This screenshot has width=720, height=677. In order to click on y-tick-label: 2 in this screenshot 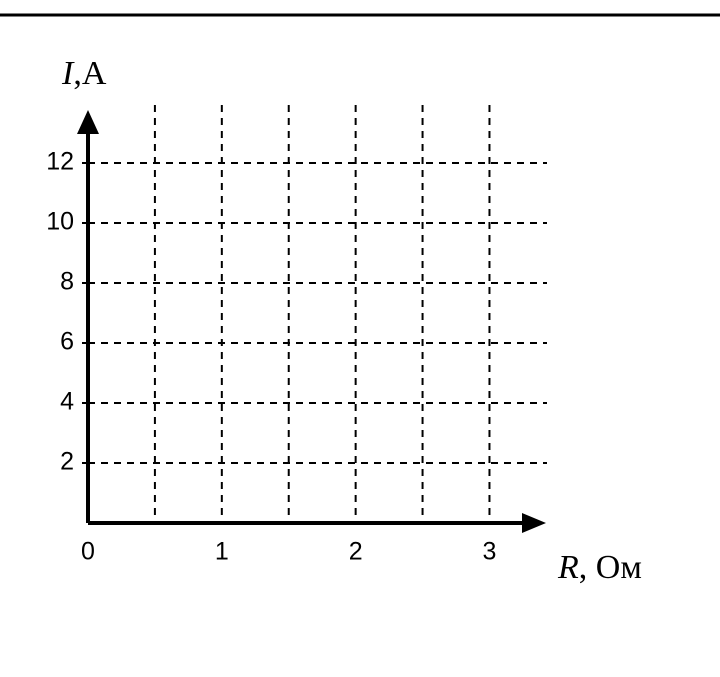, I will do `click(67, 462)`.